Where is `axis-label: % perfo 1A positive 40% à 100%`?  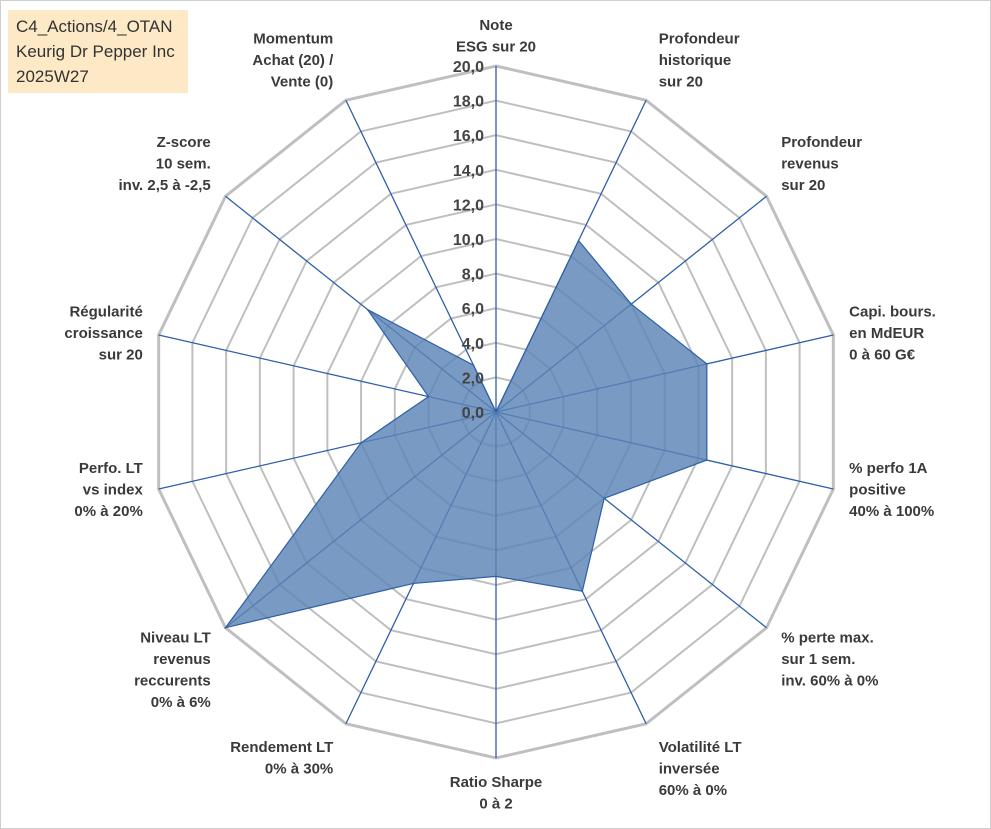
axis-label: % perfo 1A positive 40% à 100% is located at coordinates (891, 490).